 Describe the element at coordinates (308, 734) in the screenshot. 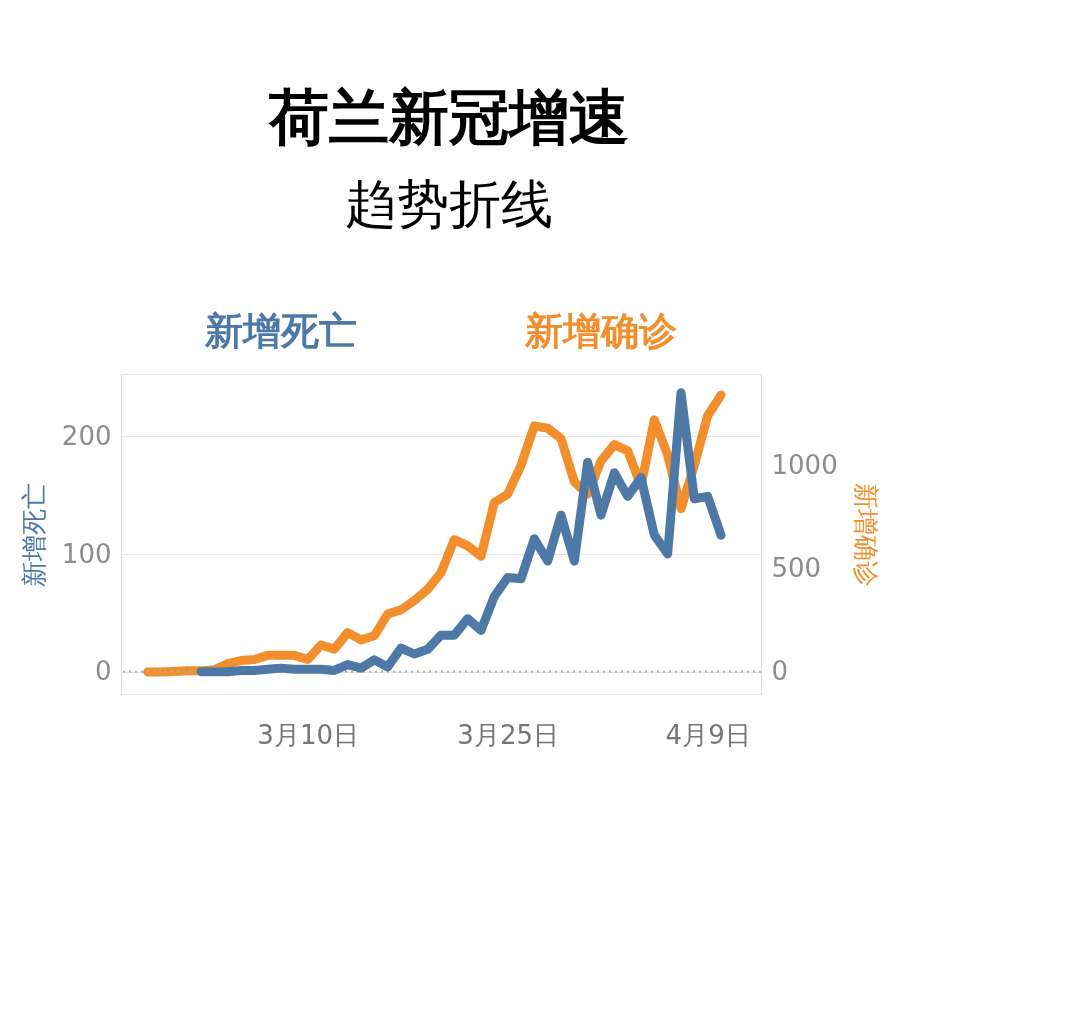

I see `x-tick-label: 3月10日` at that location.